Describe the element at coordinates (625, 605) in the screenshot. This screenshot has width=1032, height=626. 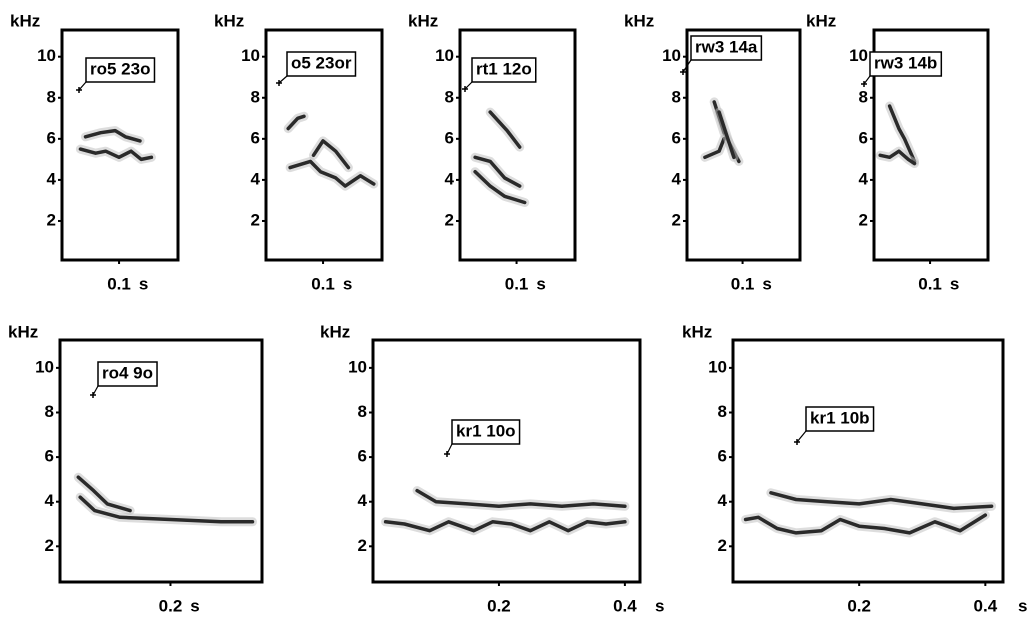
I see `x-tick-label: 0.4` at that location.